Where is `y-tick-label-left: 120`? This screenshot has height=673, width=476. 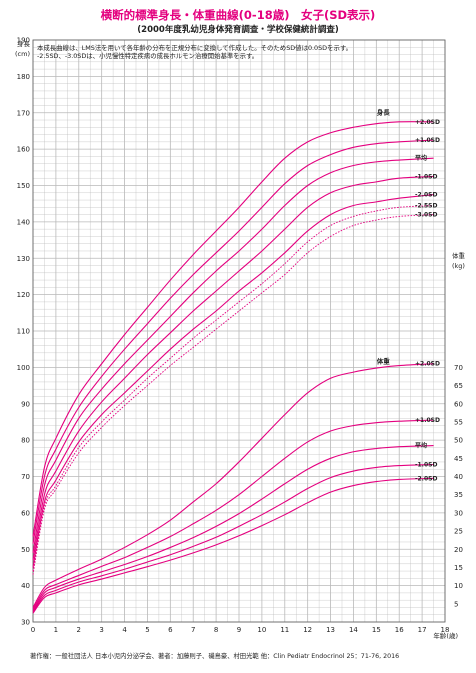
y-tick-label-left: 120 is located at coordinates (23, 295).